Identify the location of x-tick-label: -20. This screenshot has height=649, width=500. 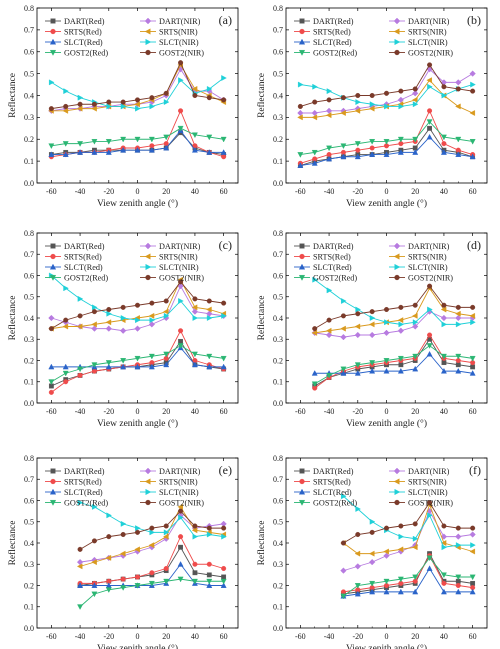
(357, 411).